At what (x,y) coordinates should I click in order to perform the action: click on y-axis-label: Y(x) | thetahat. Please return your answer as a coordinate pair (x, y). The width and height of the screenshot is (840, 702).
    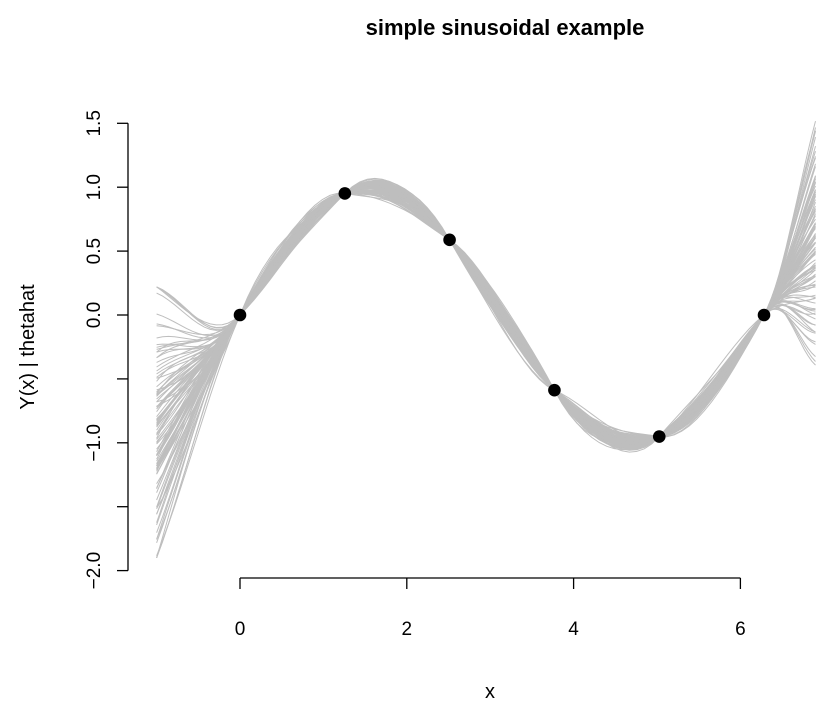
    Looking at the image, I should click on (28, 347).